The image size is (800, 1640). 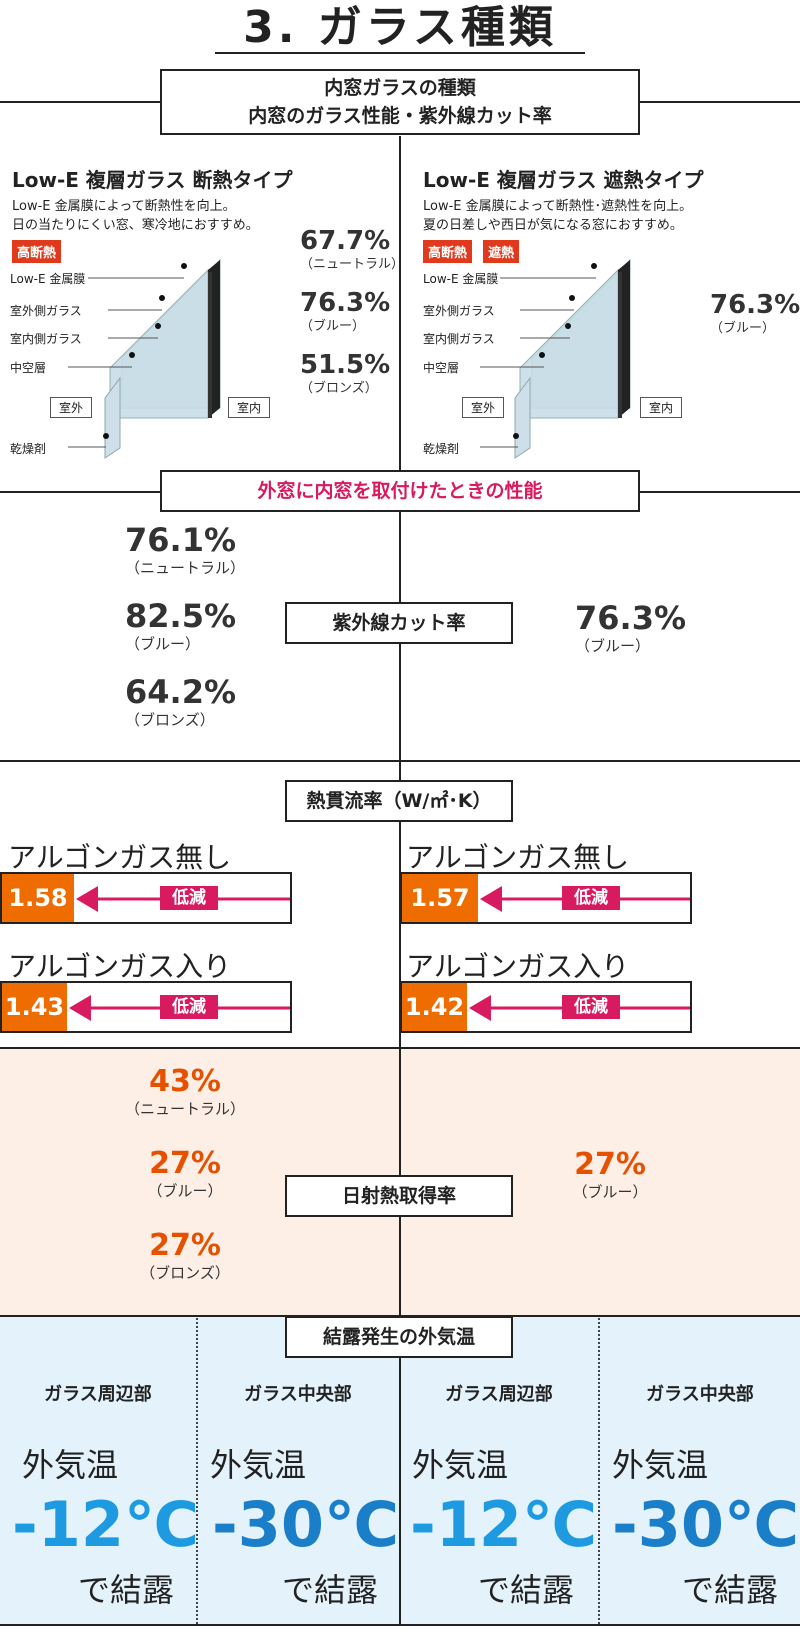 I want to click on header-box: 内窓ガラスの種類 内窓のガラス性能・紫外線カット率, so click(x=400, y=102).